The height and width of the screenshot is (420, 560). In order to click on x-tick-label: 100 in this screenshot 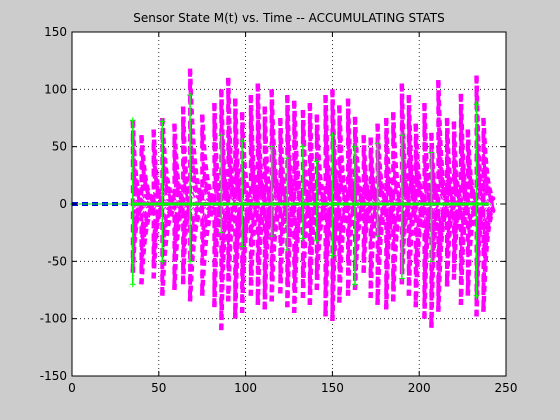, I will do `click(245, 388)`.